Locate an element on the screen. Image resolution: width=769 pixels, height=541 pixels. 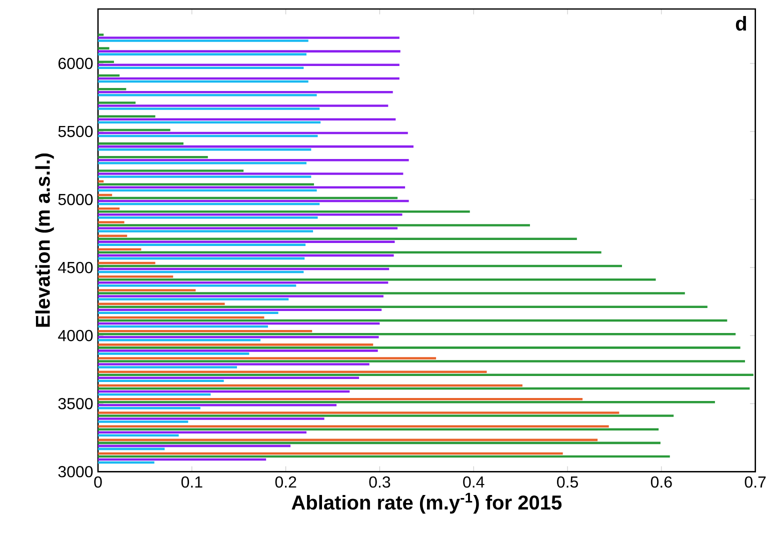
y-tick-label: 6000 is located at coordinates (75, 64).